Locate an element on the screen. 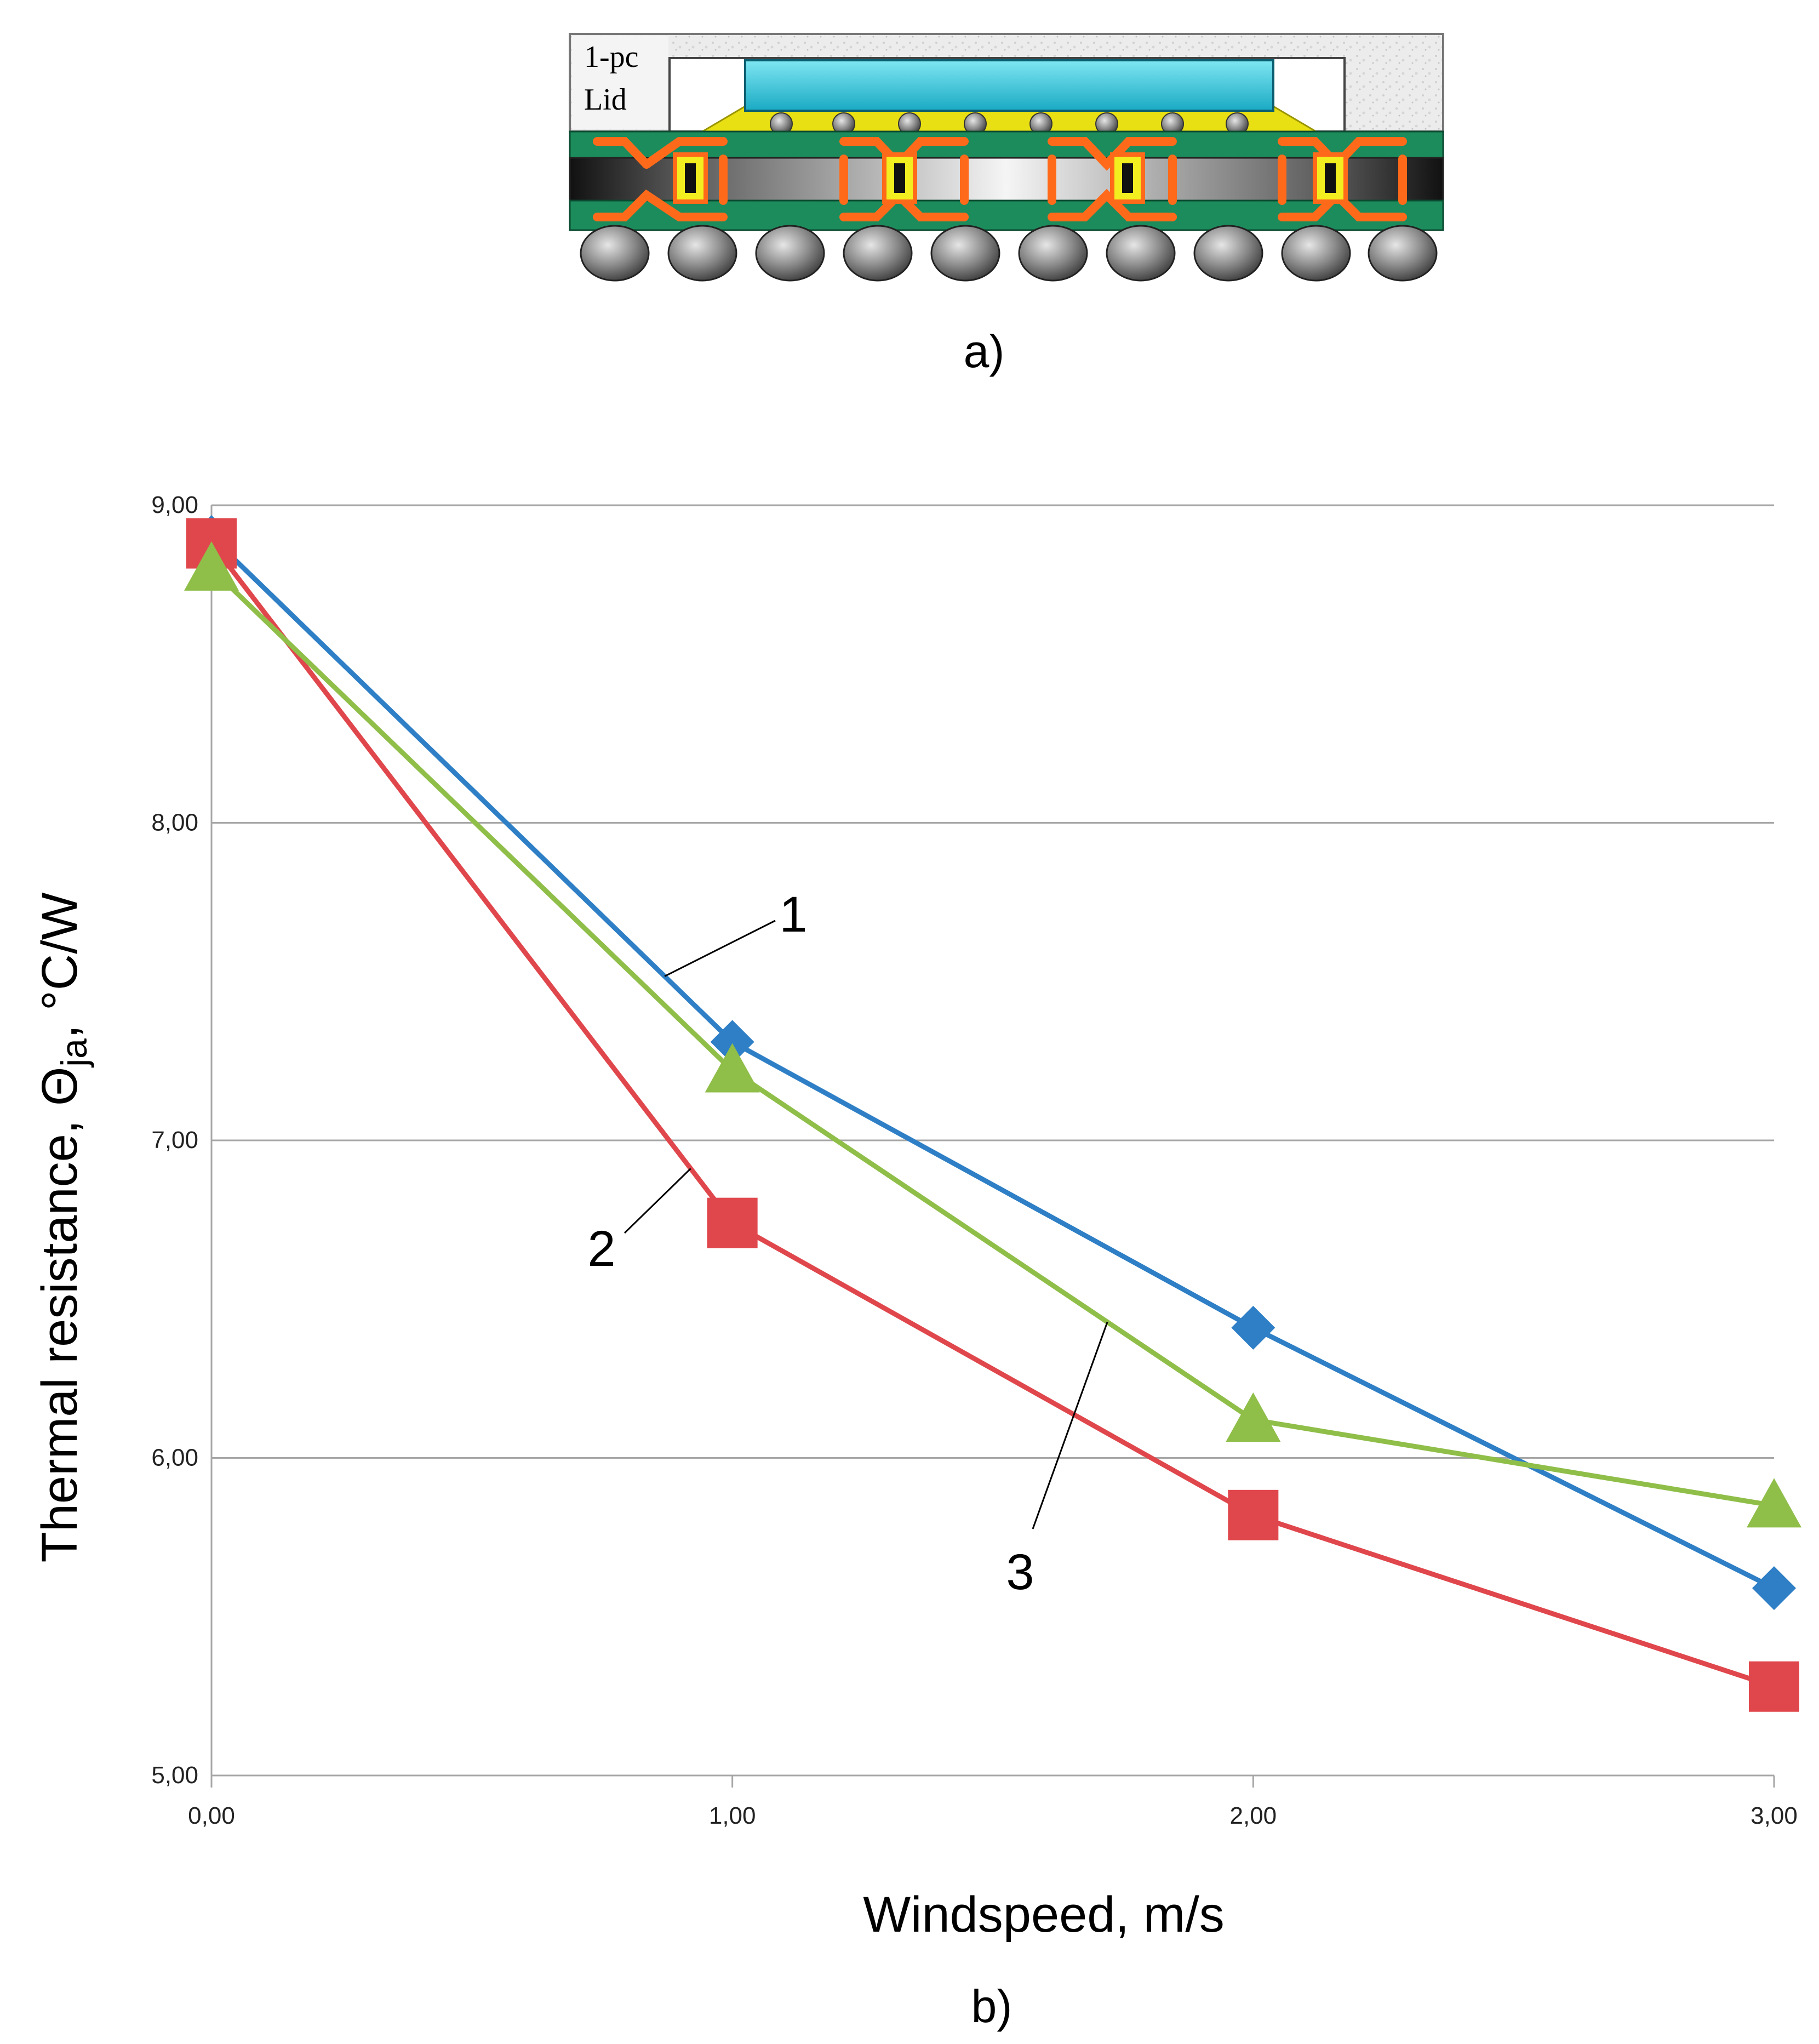  y-axis-label-unit: , °C/W is located at coordinates (60, 965).